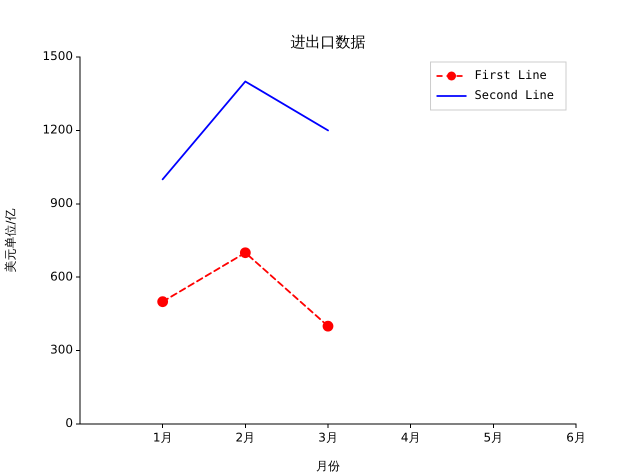 This screenshot has width=640, height=476. Describe the element at coordinates (57, 56) in the screenshot. I see `y-tick-label: 1500` at that location.